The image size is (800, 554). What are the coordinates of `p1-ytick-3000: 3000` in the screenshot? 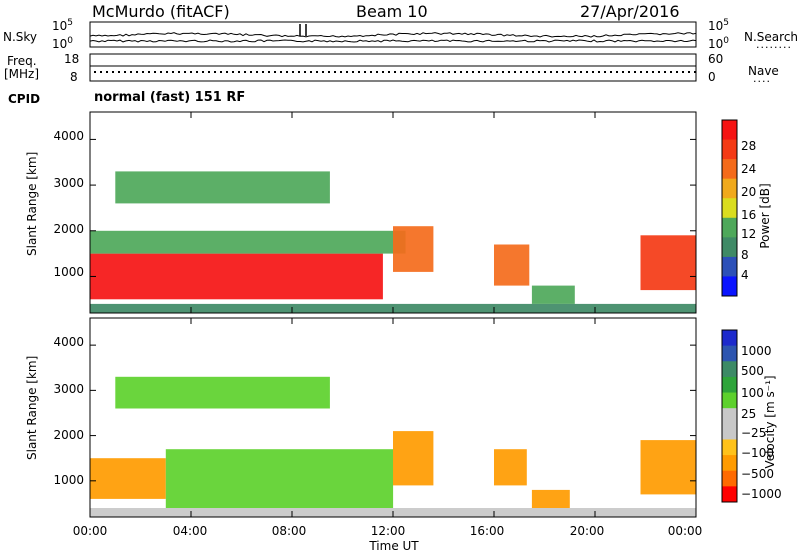 It's located at (68, 183).